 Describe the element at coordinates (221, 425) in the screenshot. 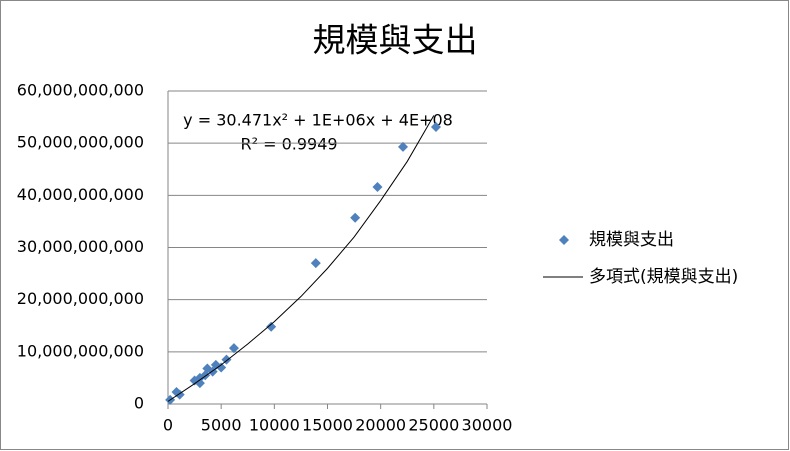

I see `x-tick-label: 5000` at that location.